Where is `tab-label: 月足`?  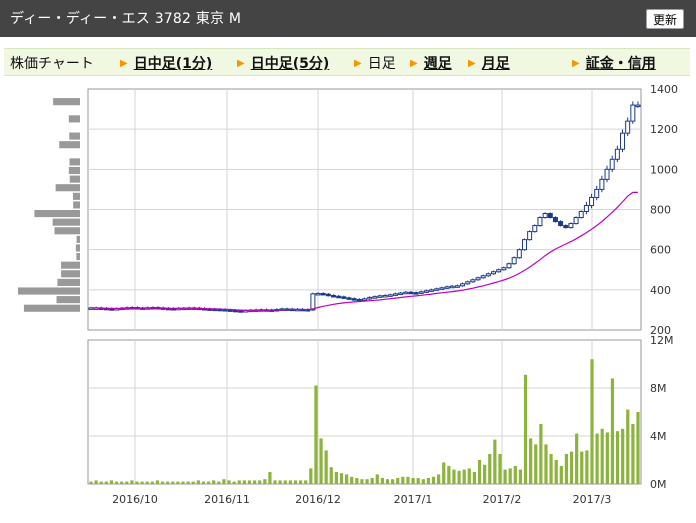 tab-label: 月足 is located at coordinates (495, 64).